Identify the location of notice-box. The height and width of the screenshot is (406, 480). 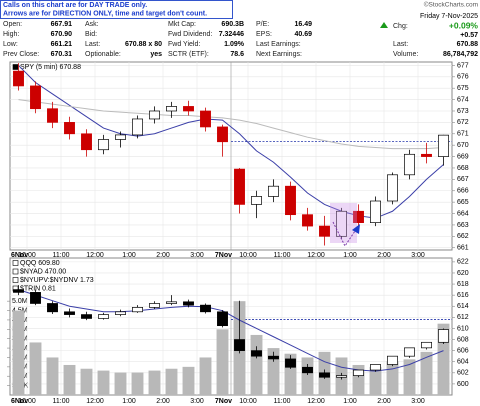
(116, 9).